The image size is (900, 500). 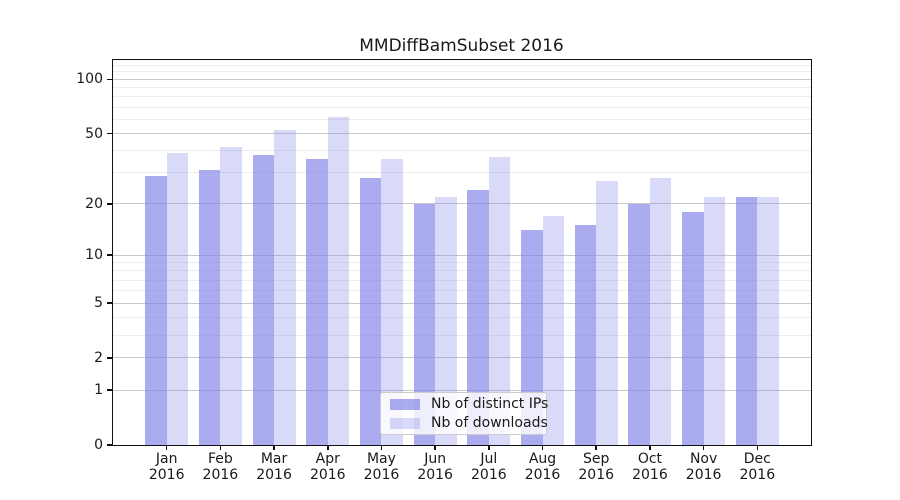 What do you see at coordinates (220, 459) in the screenshot?
I see `x-tick-month: Feb` at bounding box center [220, 459].